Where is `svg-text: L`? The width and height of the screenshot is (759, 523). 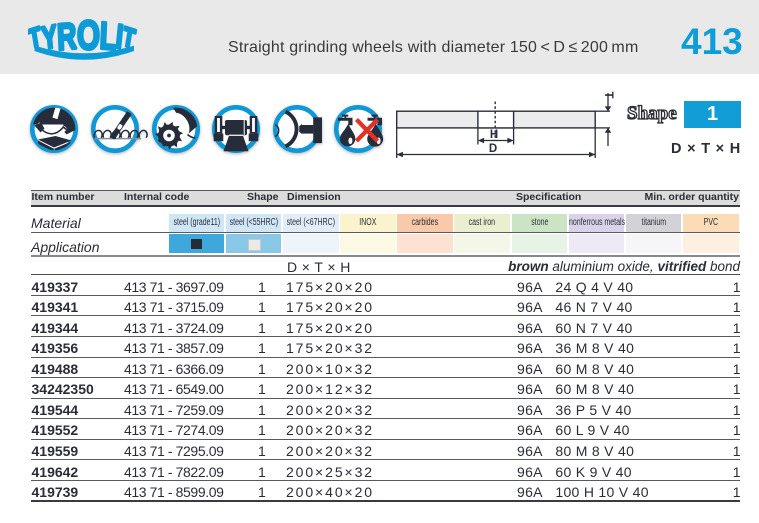
svg-text: L is located at coordinates (108, 37).